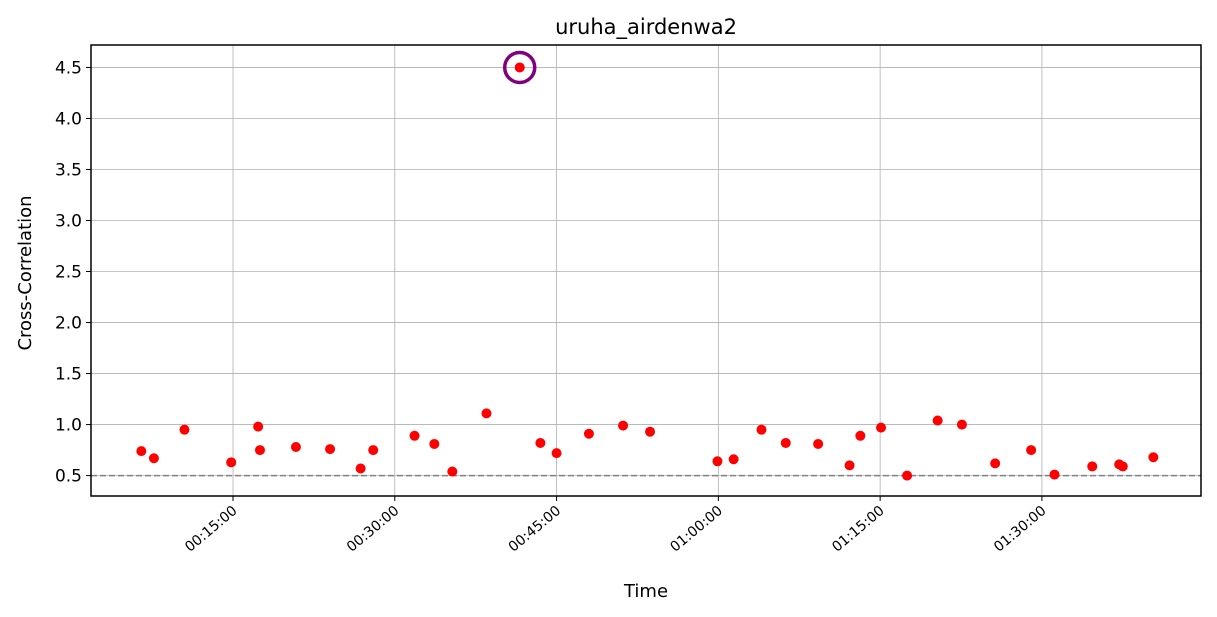  What do you see at coordinates (68, 273) in the screenshot?
I see `y-tick-label: 2.5` at bounding box center [68, 273].